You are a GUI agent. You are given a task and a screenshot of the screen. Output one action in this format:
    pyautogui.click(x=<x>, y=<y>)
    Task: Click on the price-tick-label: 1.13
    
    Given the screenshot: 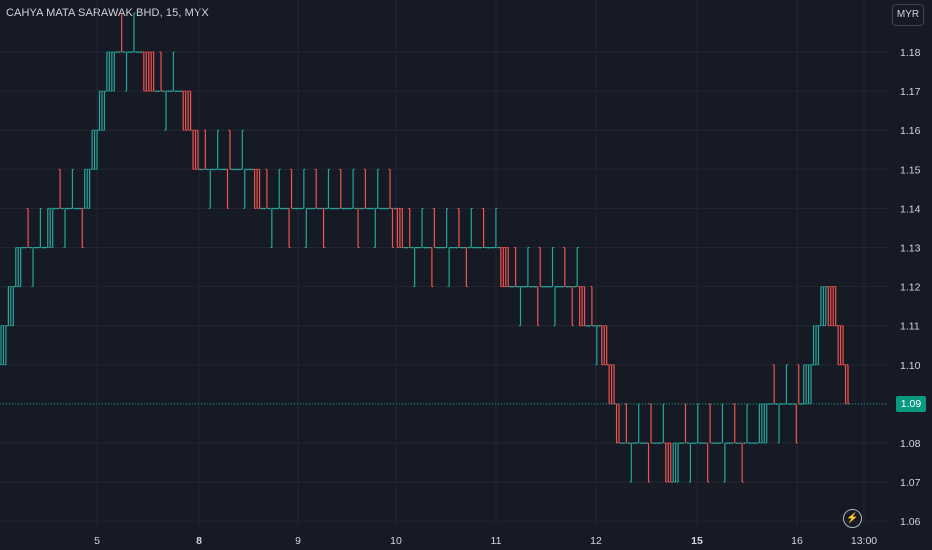 What is the action you would take?
    pyautogui.click(x=910, y=249)
    